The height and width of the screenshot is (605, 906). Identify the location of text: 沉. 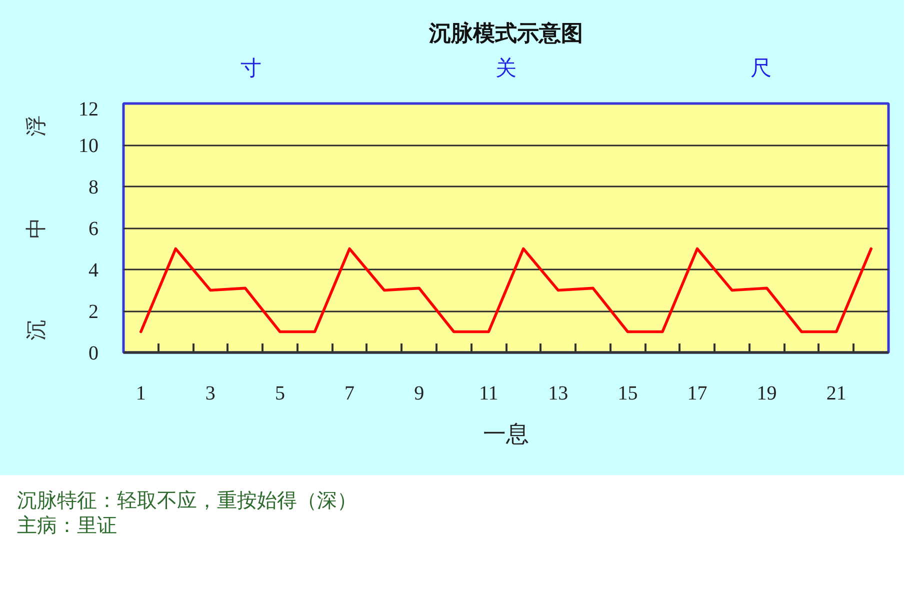
(36, 330).